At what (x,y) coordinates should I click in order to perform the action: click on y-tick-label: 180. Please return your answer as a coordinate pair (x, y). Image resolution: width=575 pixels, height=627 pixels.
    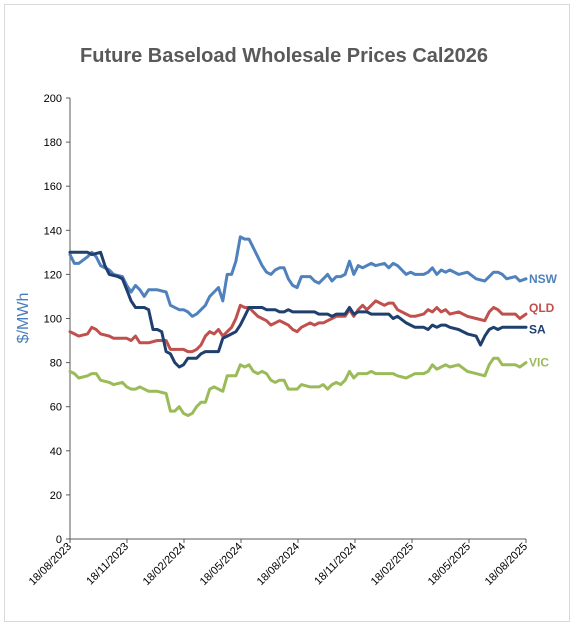
    Looking at the image, I should click on (53, 143).